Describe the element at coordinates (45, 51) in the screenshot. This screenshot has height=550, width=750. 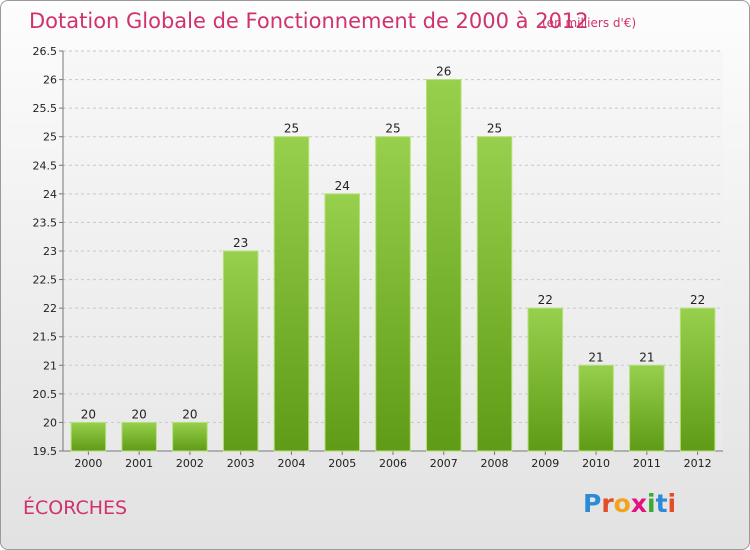
I see `y-tick-label: 26.5` at that location.